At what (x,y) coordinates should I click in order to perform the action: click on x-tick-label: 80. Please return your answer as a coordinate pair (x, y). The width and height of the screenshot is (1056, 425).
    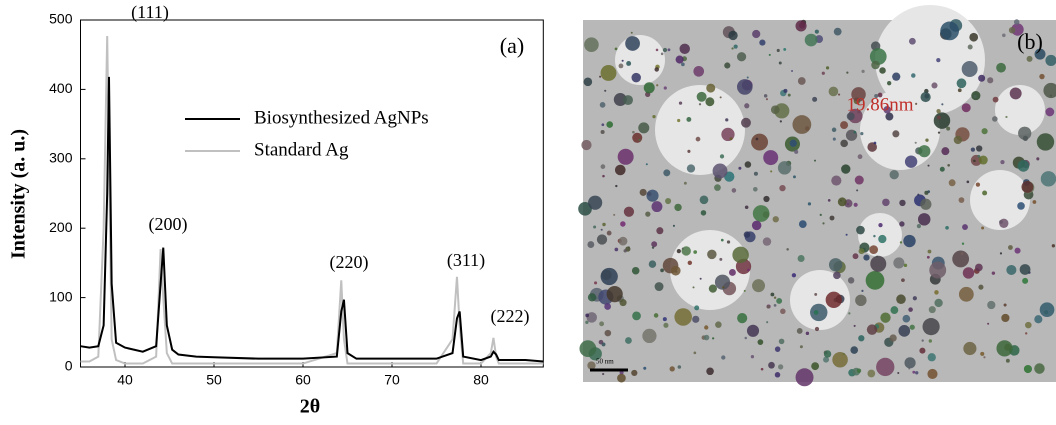
    Looking at the image, I should click on (481, 380).